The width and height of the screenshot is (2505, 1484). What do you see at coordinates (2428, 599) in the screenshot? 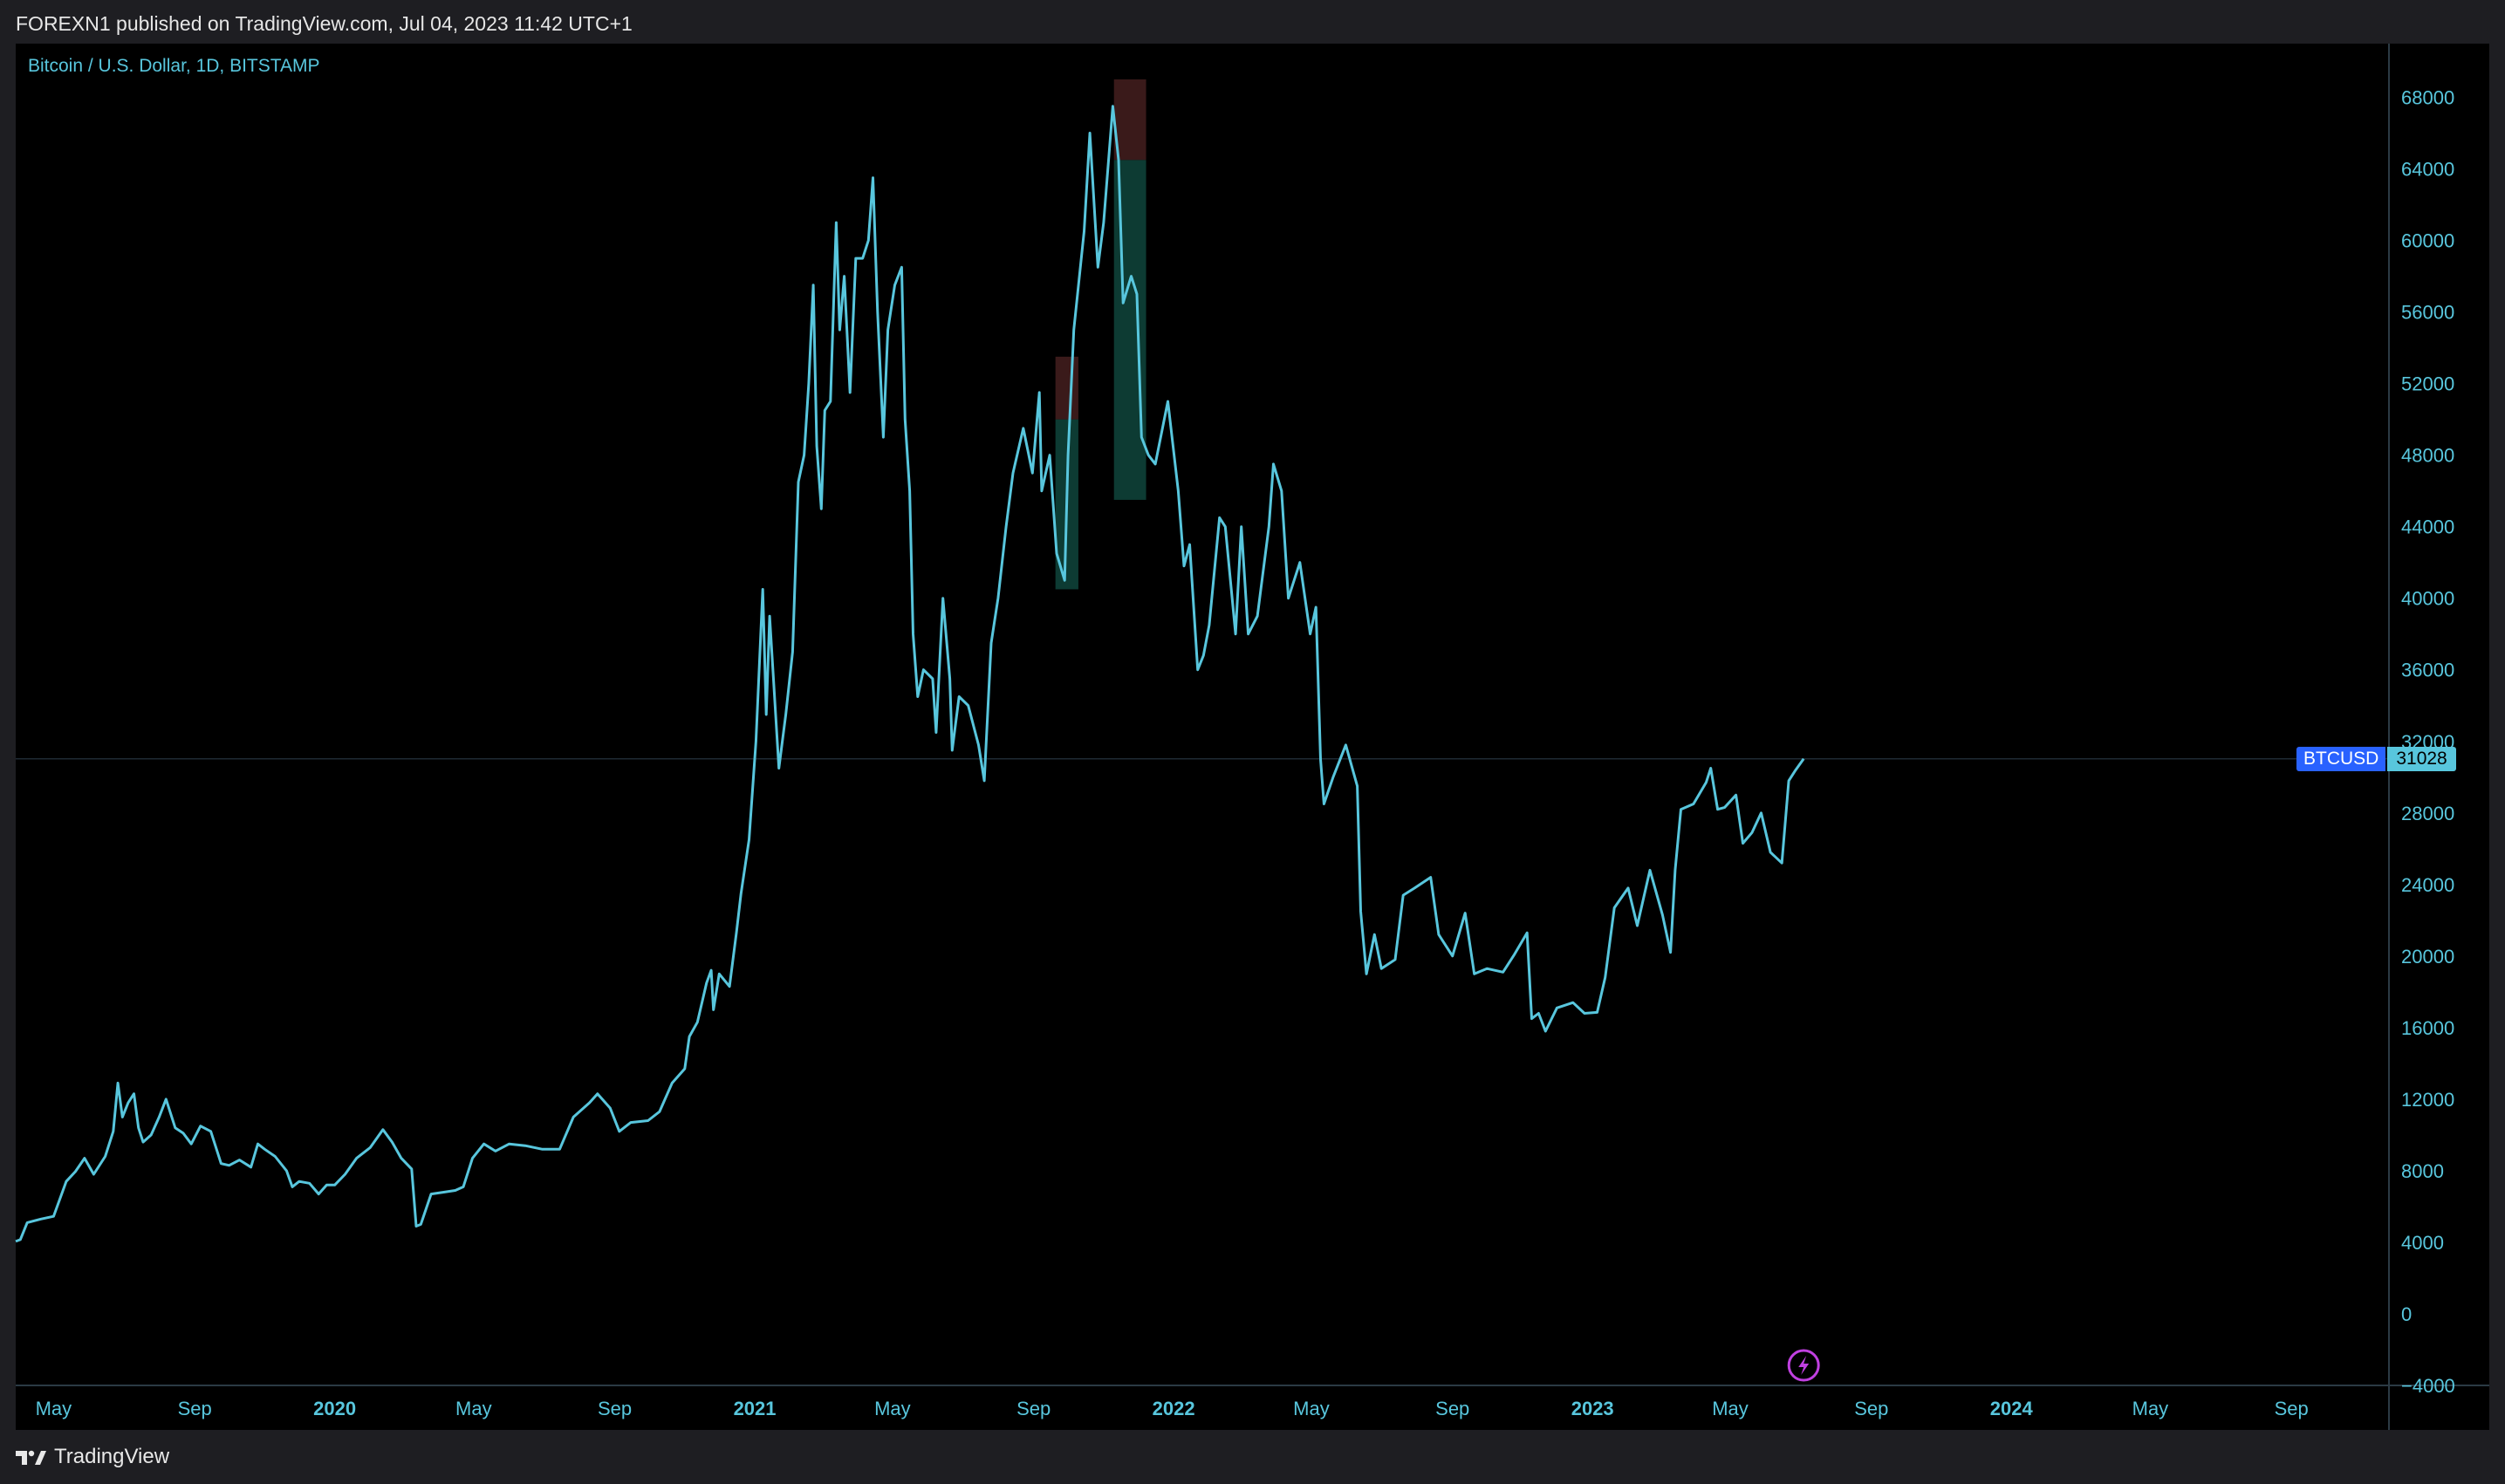
I see `y-tick-label: 40000` at bounding box center [2428, 599].